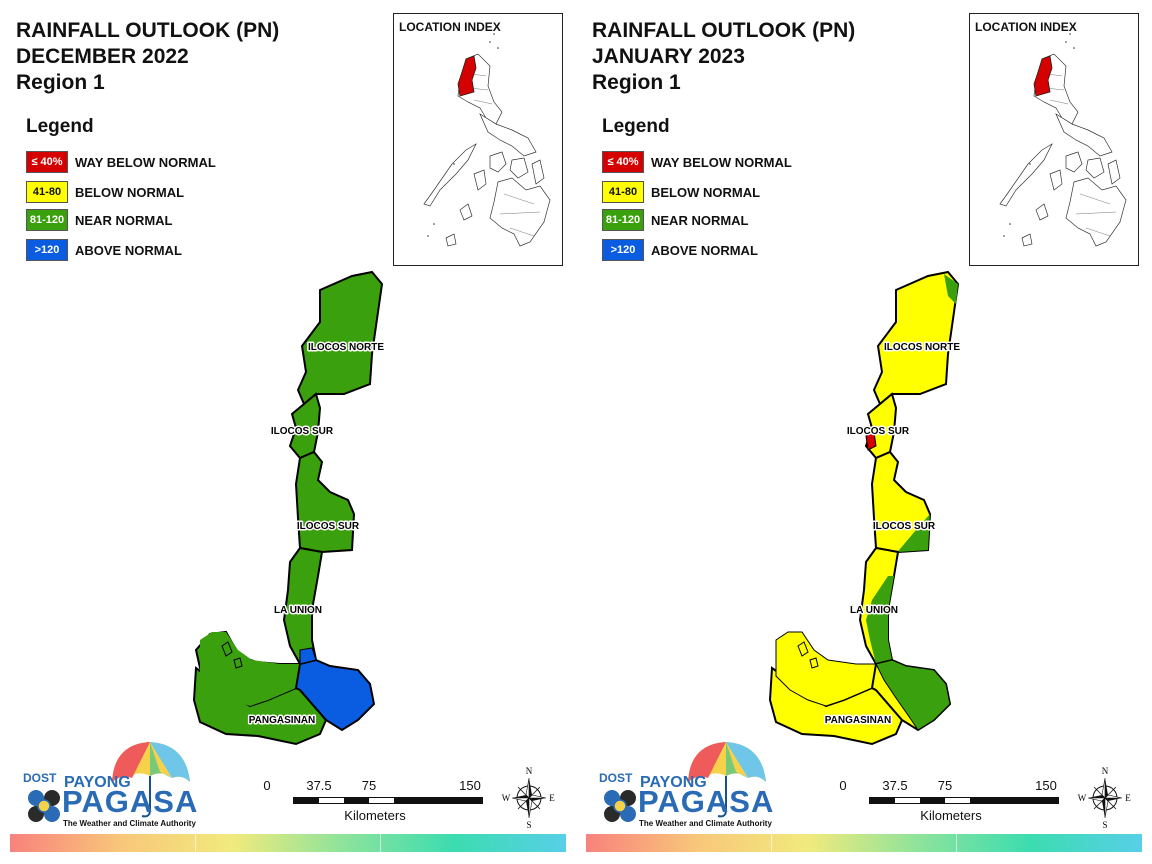  Describe the element at coordinates (871, 441) in the screenshot. I see `ilocos-sur-way-below-patch` at that location.